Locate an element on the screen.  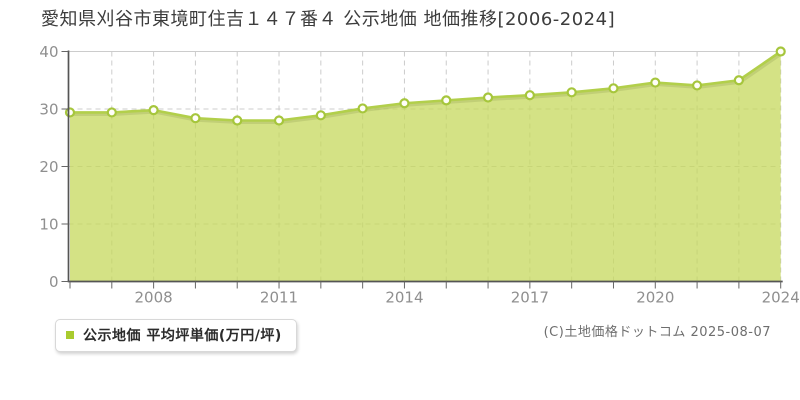
legend-label: 公示地価 平均坪単価(万円/坪) is located at coordinates (182, 336).